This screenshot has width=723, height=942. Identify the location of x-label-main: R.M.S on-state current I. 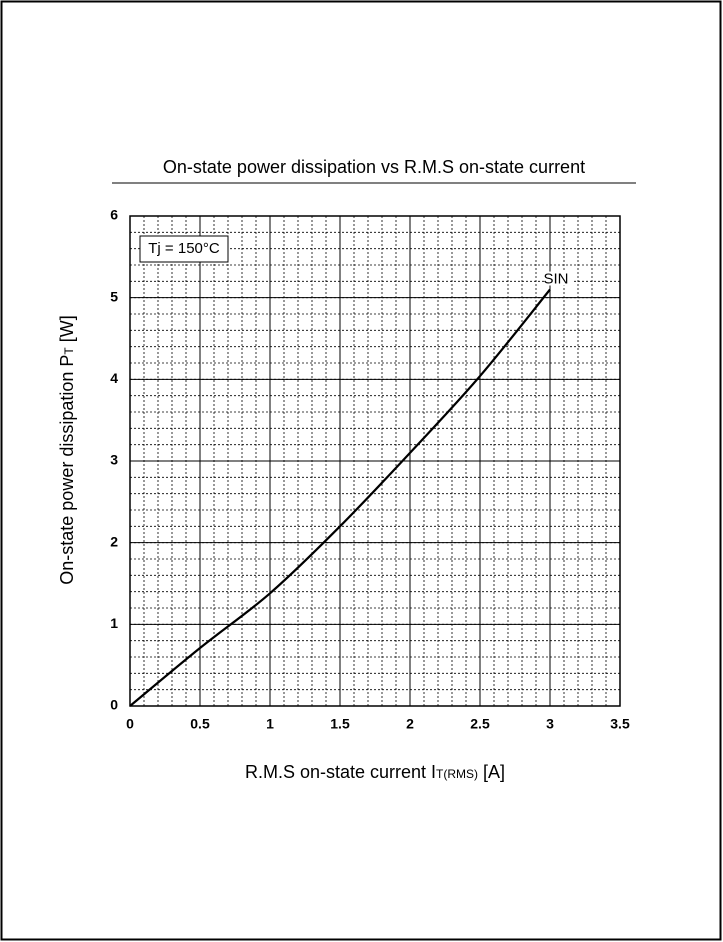
(340, 772).